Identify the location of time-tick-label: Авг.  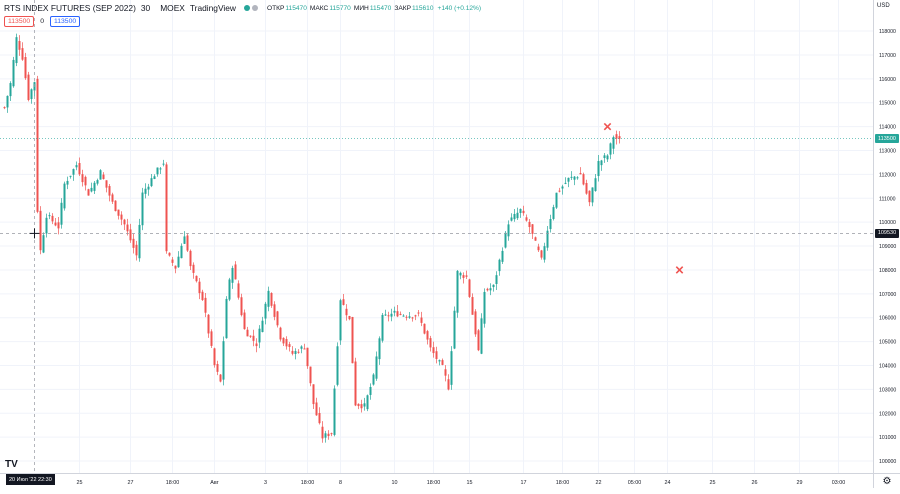
(214, 483).